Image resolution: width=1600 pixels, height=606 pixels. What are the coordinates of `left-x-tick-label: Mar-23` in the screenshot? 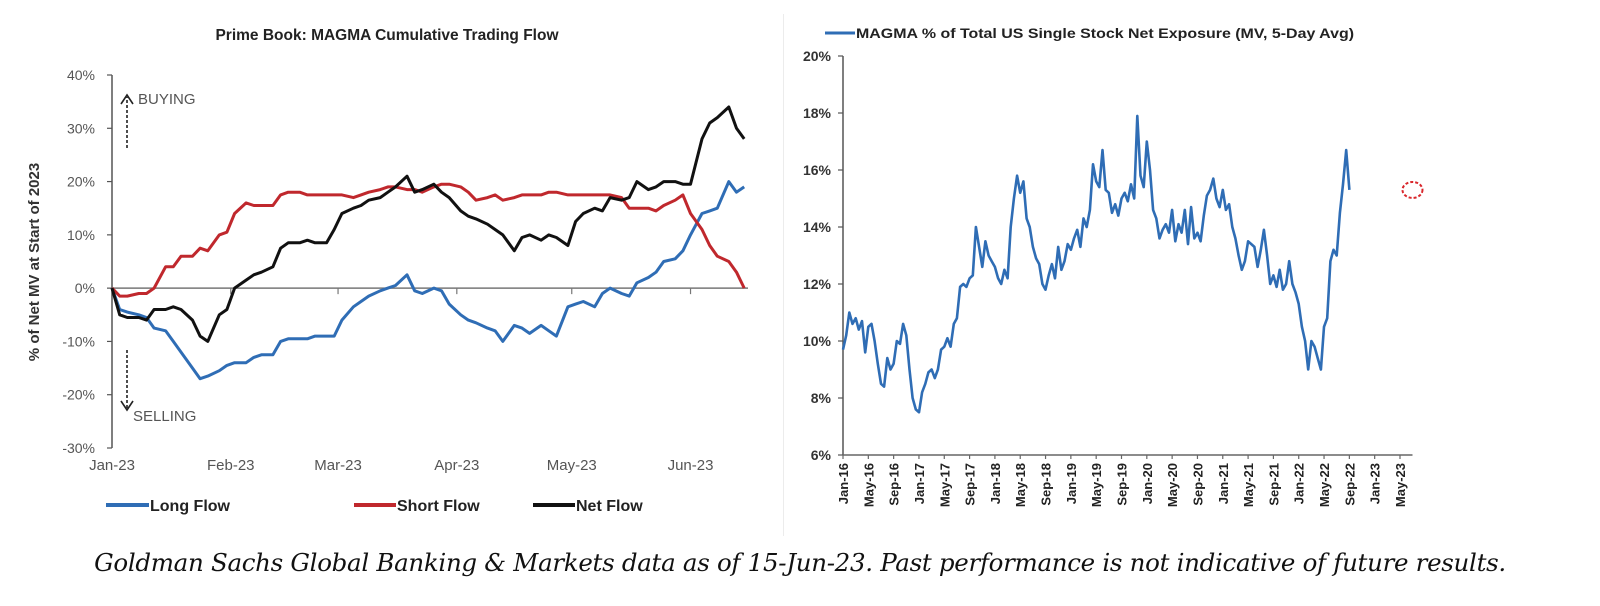 It's located at (338, 465).